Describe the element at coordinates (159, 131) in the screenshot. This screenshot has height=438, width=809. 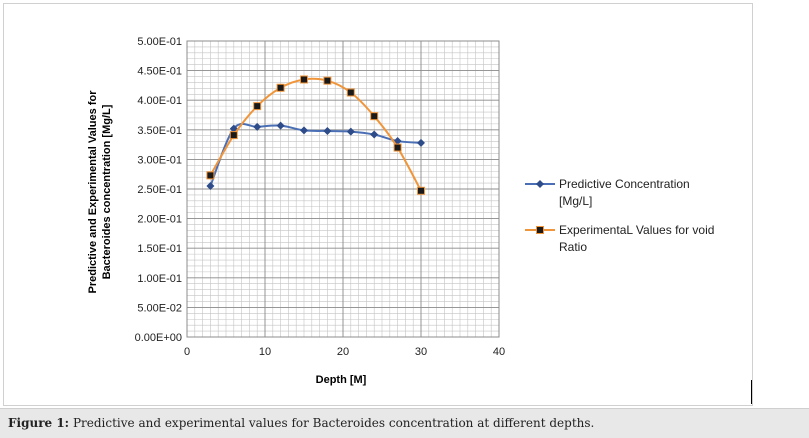
I see `y-tick-label: 3.50E-01` at that location.